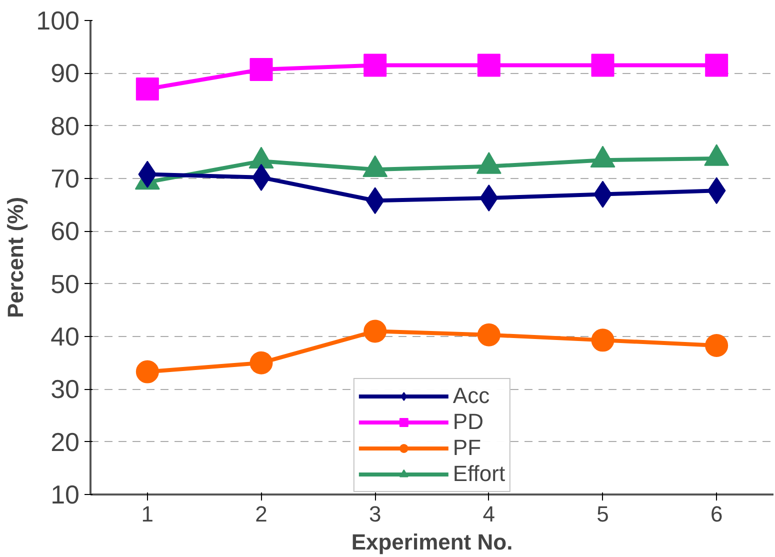  What do you see at coordinates (58, 21) in the screenshot?
I see `y-tick-label: 100` at bounding box center [58, 21].